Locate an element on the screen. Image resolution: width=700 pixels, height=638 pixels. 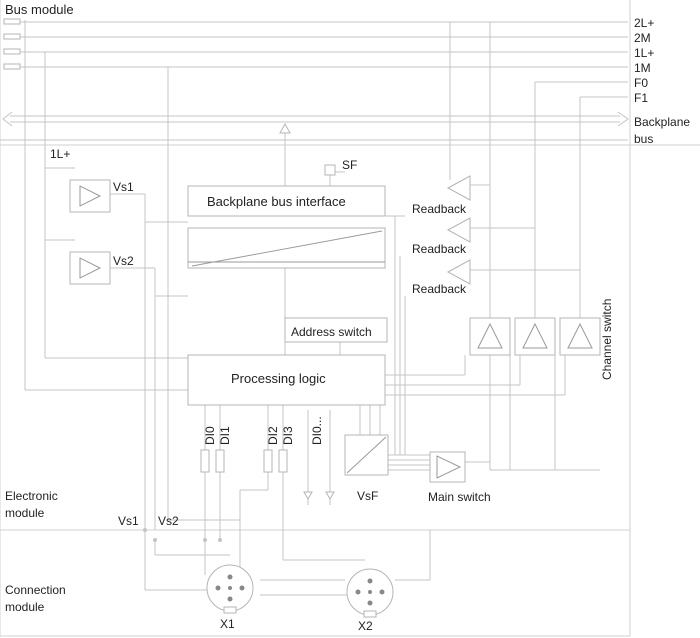
input-label-di1: DI1 is located at coordinates (225, 435).